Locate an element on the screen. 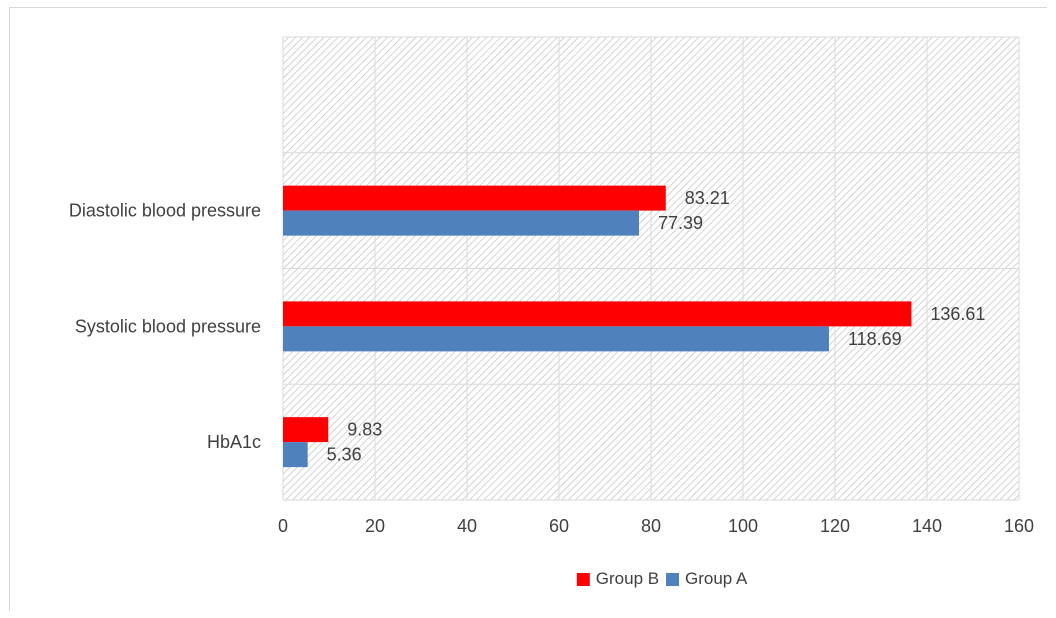 This screenshot has height=618, width=1056. x-tick-label: 20 is located at coordinates (375, 526).